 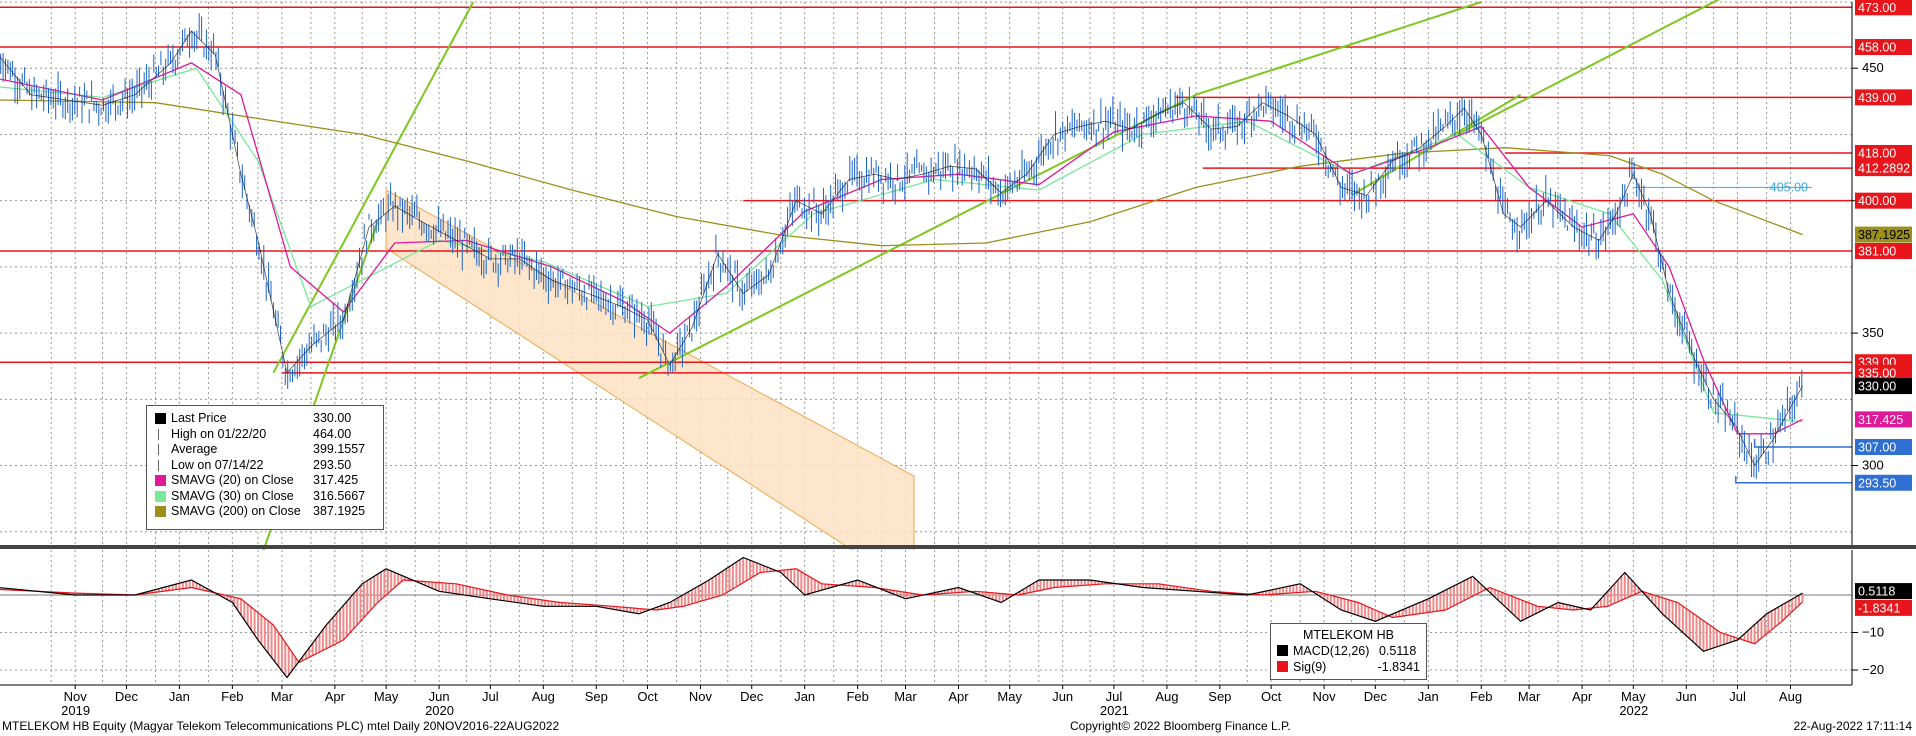 What do you see at coordinates (336, 480) in the screenshot?
I see `legend-value: 317.425` at bounding box center [336, 480].